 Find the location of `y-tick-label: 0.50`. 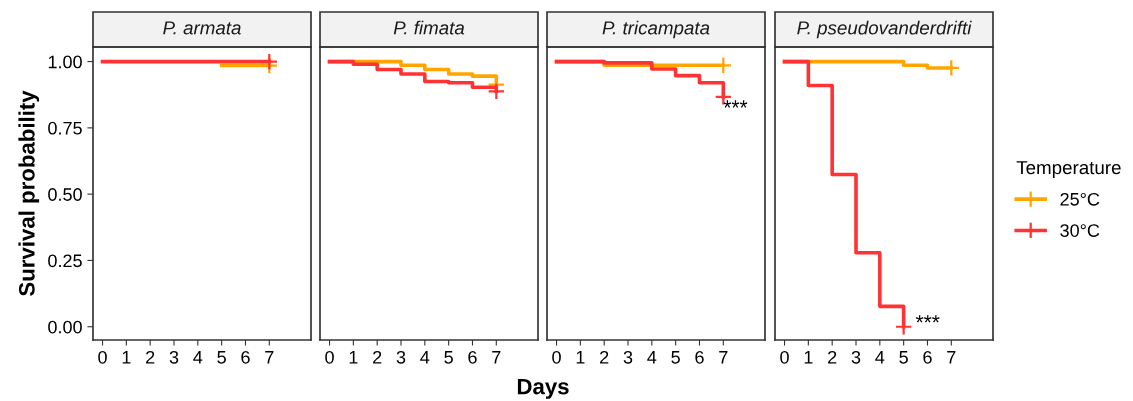

y-tick-label: 0.50 is located at coordinates (65, 194).